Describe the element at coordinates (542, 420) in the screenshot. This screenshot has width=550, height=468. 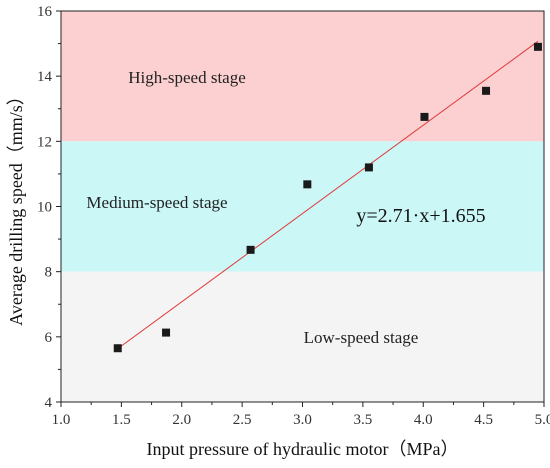
I see `x-tick-label-8: 5.0` at that location.